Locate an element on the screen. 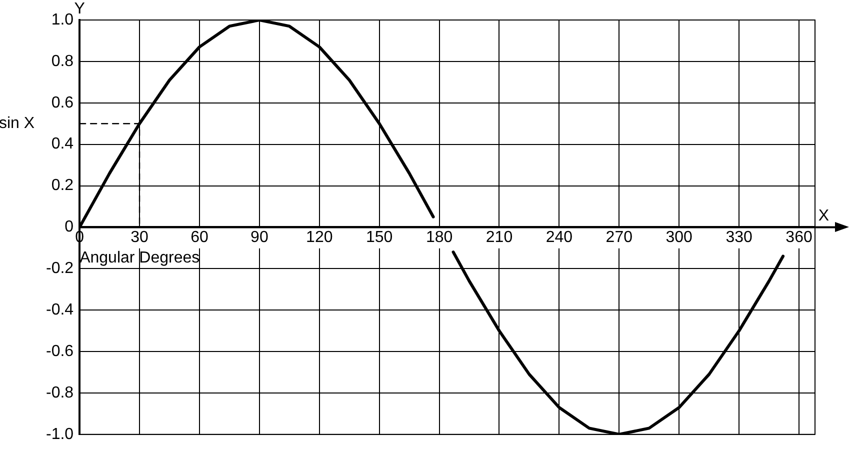  x-tick-label: 30 is located at coordinates (139, 237).